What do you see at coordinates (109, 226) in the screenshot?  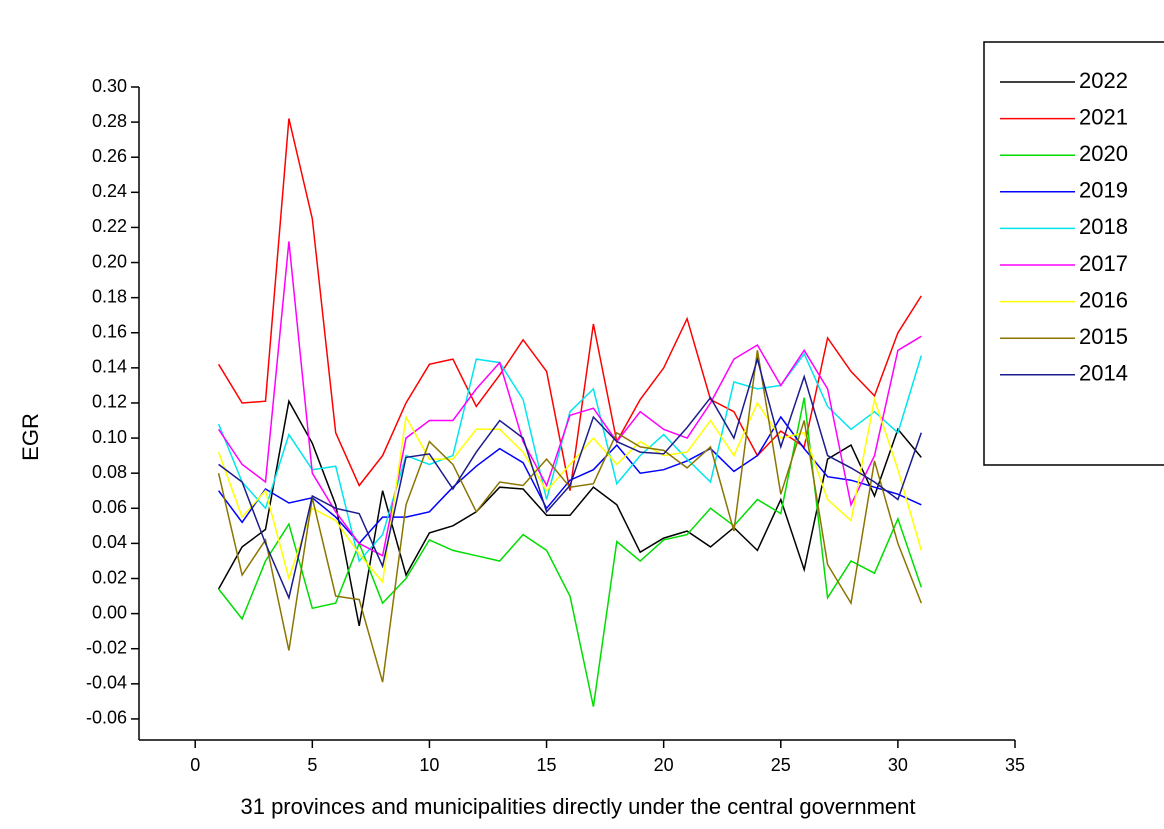 I see `y-tick-label: 0.22` at bounding box center [109, 226].